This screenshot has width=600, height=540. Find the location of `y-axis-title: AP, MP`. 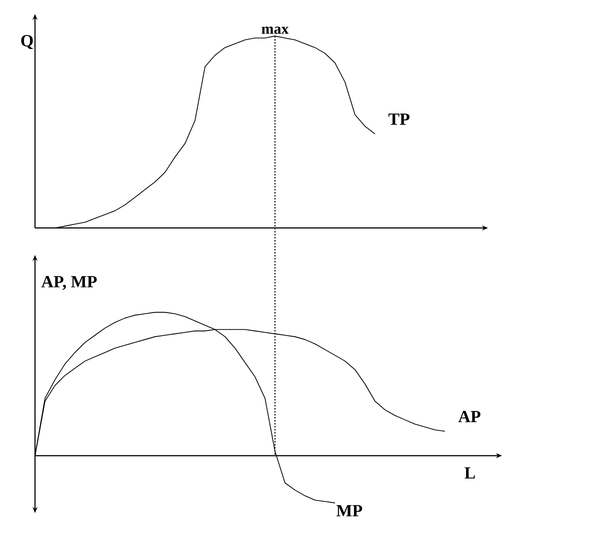

y-axis-title: AP, MP is located at coordinates (69, 283).